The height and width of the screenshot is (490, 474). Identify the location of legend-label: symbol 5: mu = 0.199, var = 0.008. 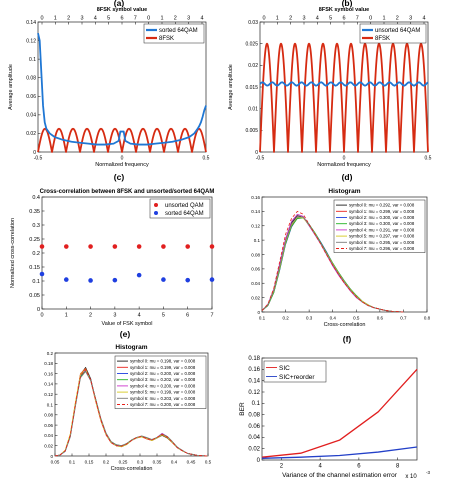
(163, 392).